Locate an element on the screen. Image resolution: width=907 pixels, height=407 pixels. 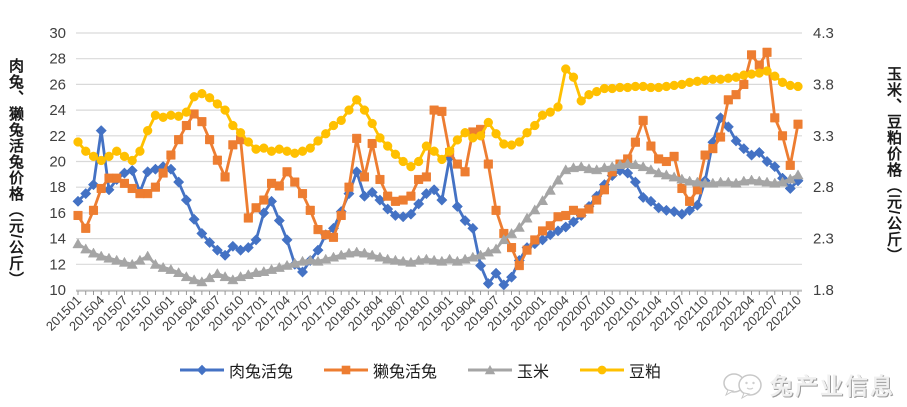
legend-square-marker-icon is located at coordinates (345, 370).